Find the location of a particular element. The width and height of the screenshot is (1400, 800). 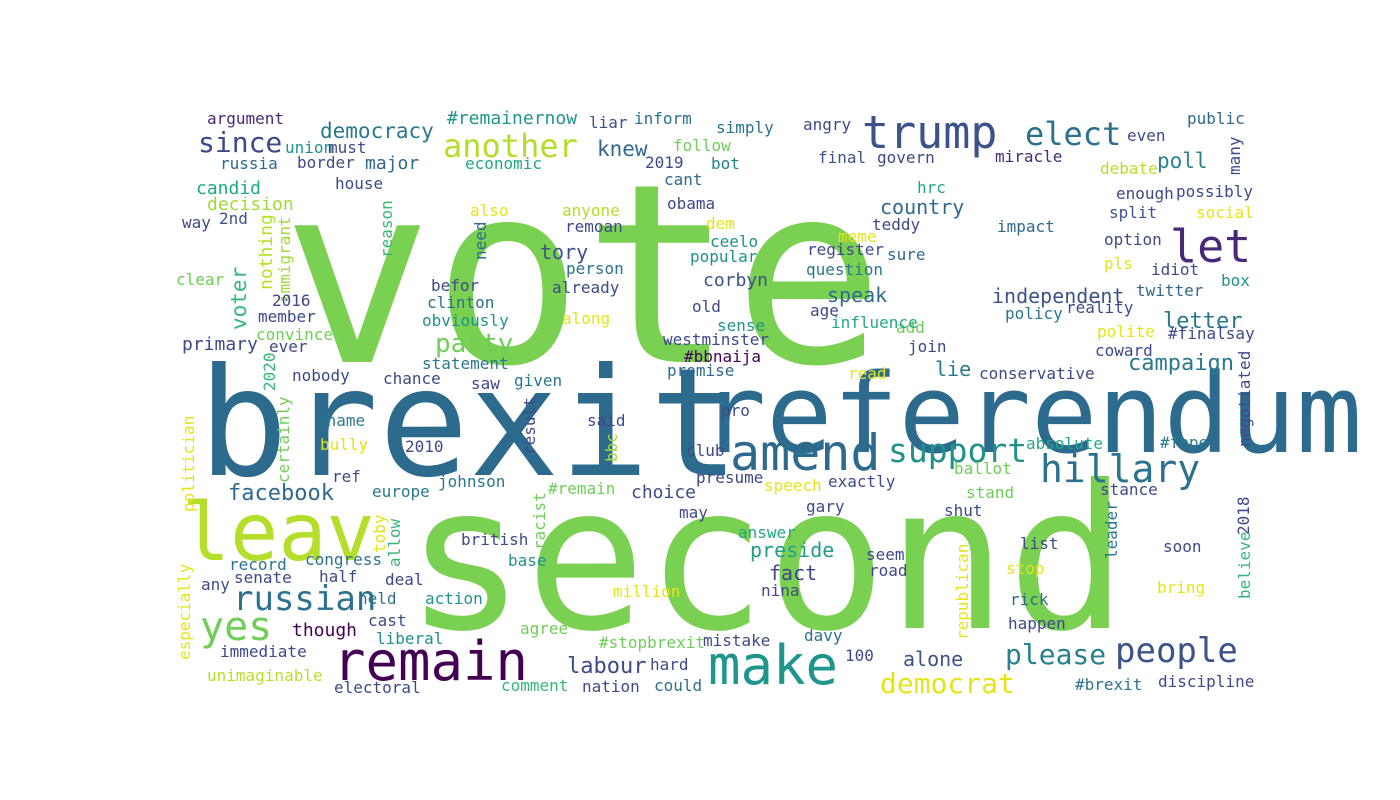

cloud-word: congress is located at coordinates (343, 559).